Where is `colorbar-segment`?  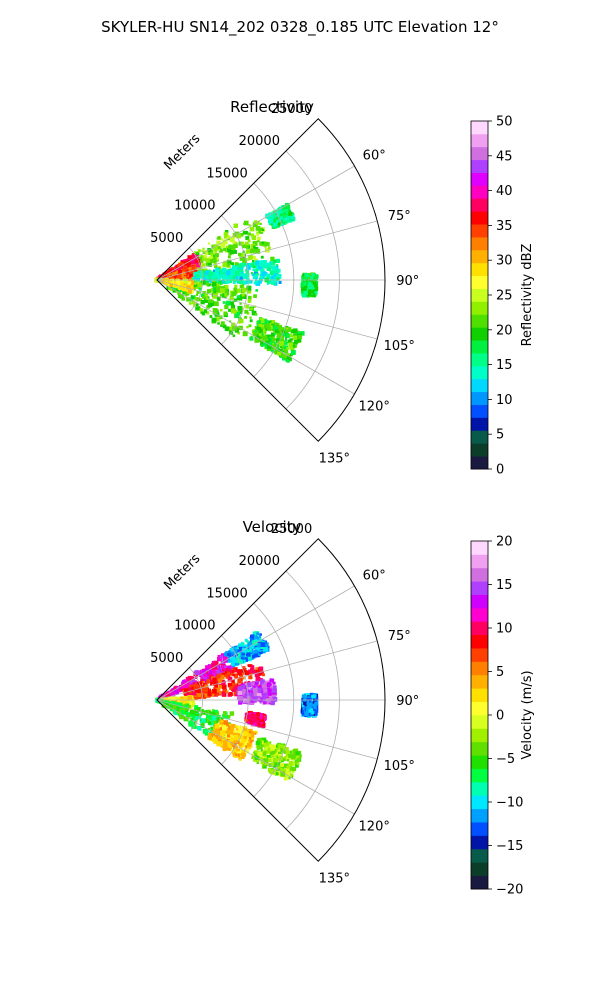 colorbar-segment is located at coordinates (479, 153).